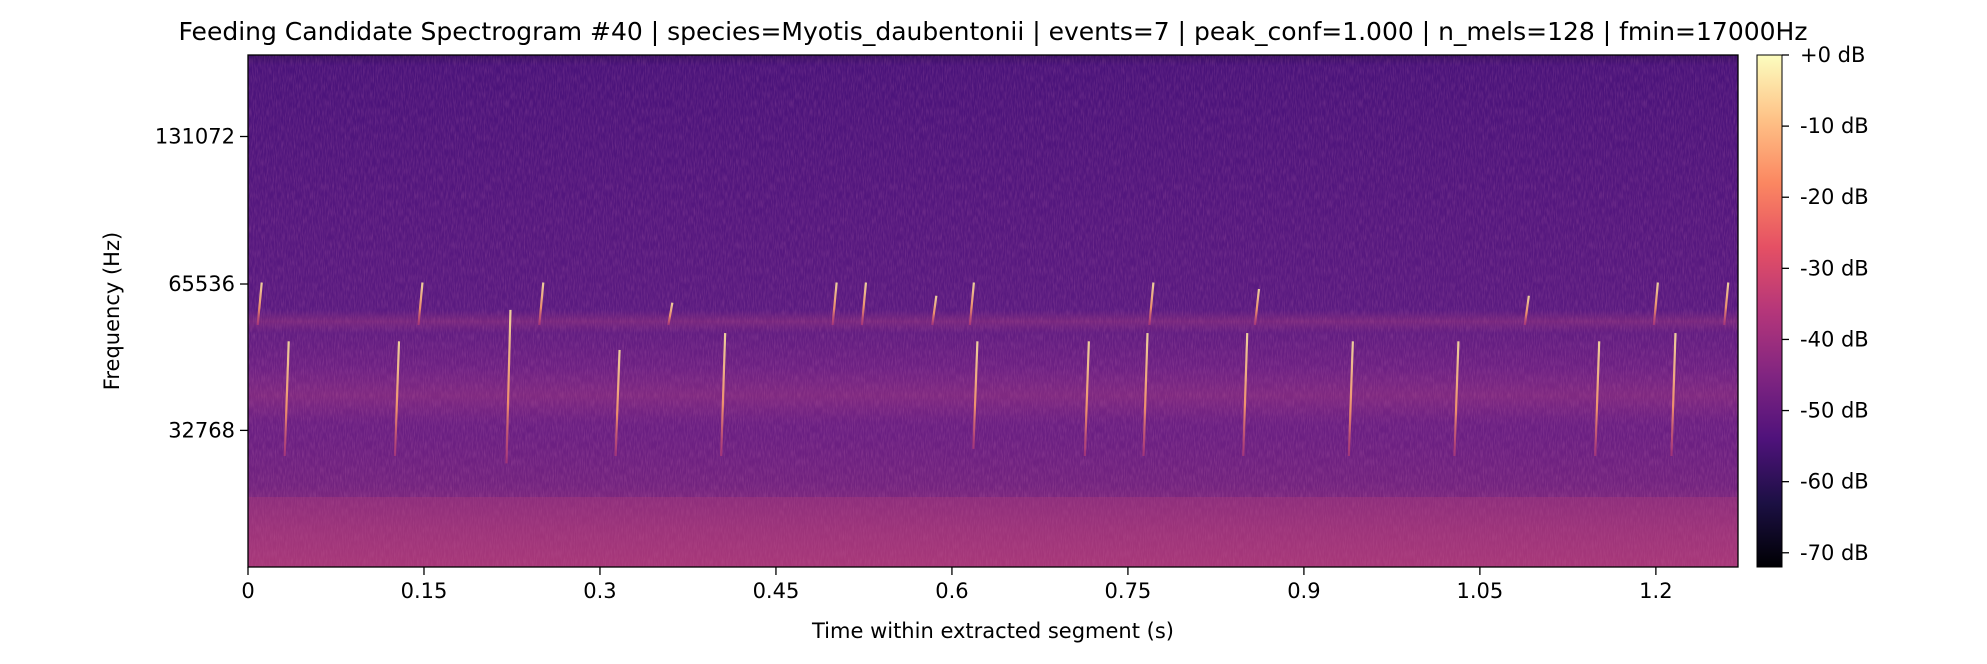 The height and width of the screenshot is (664, 1987). I want to click on x-tick-label: 1.05, so click(1480, 591).